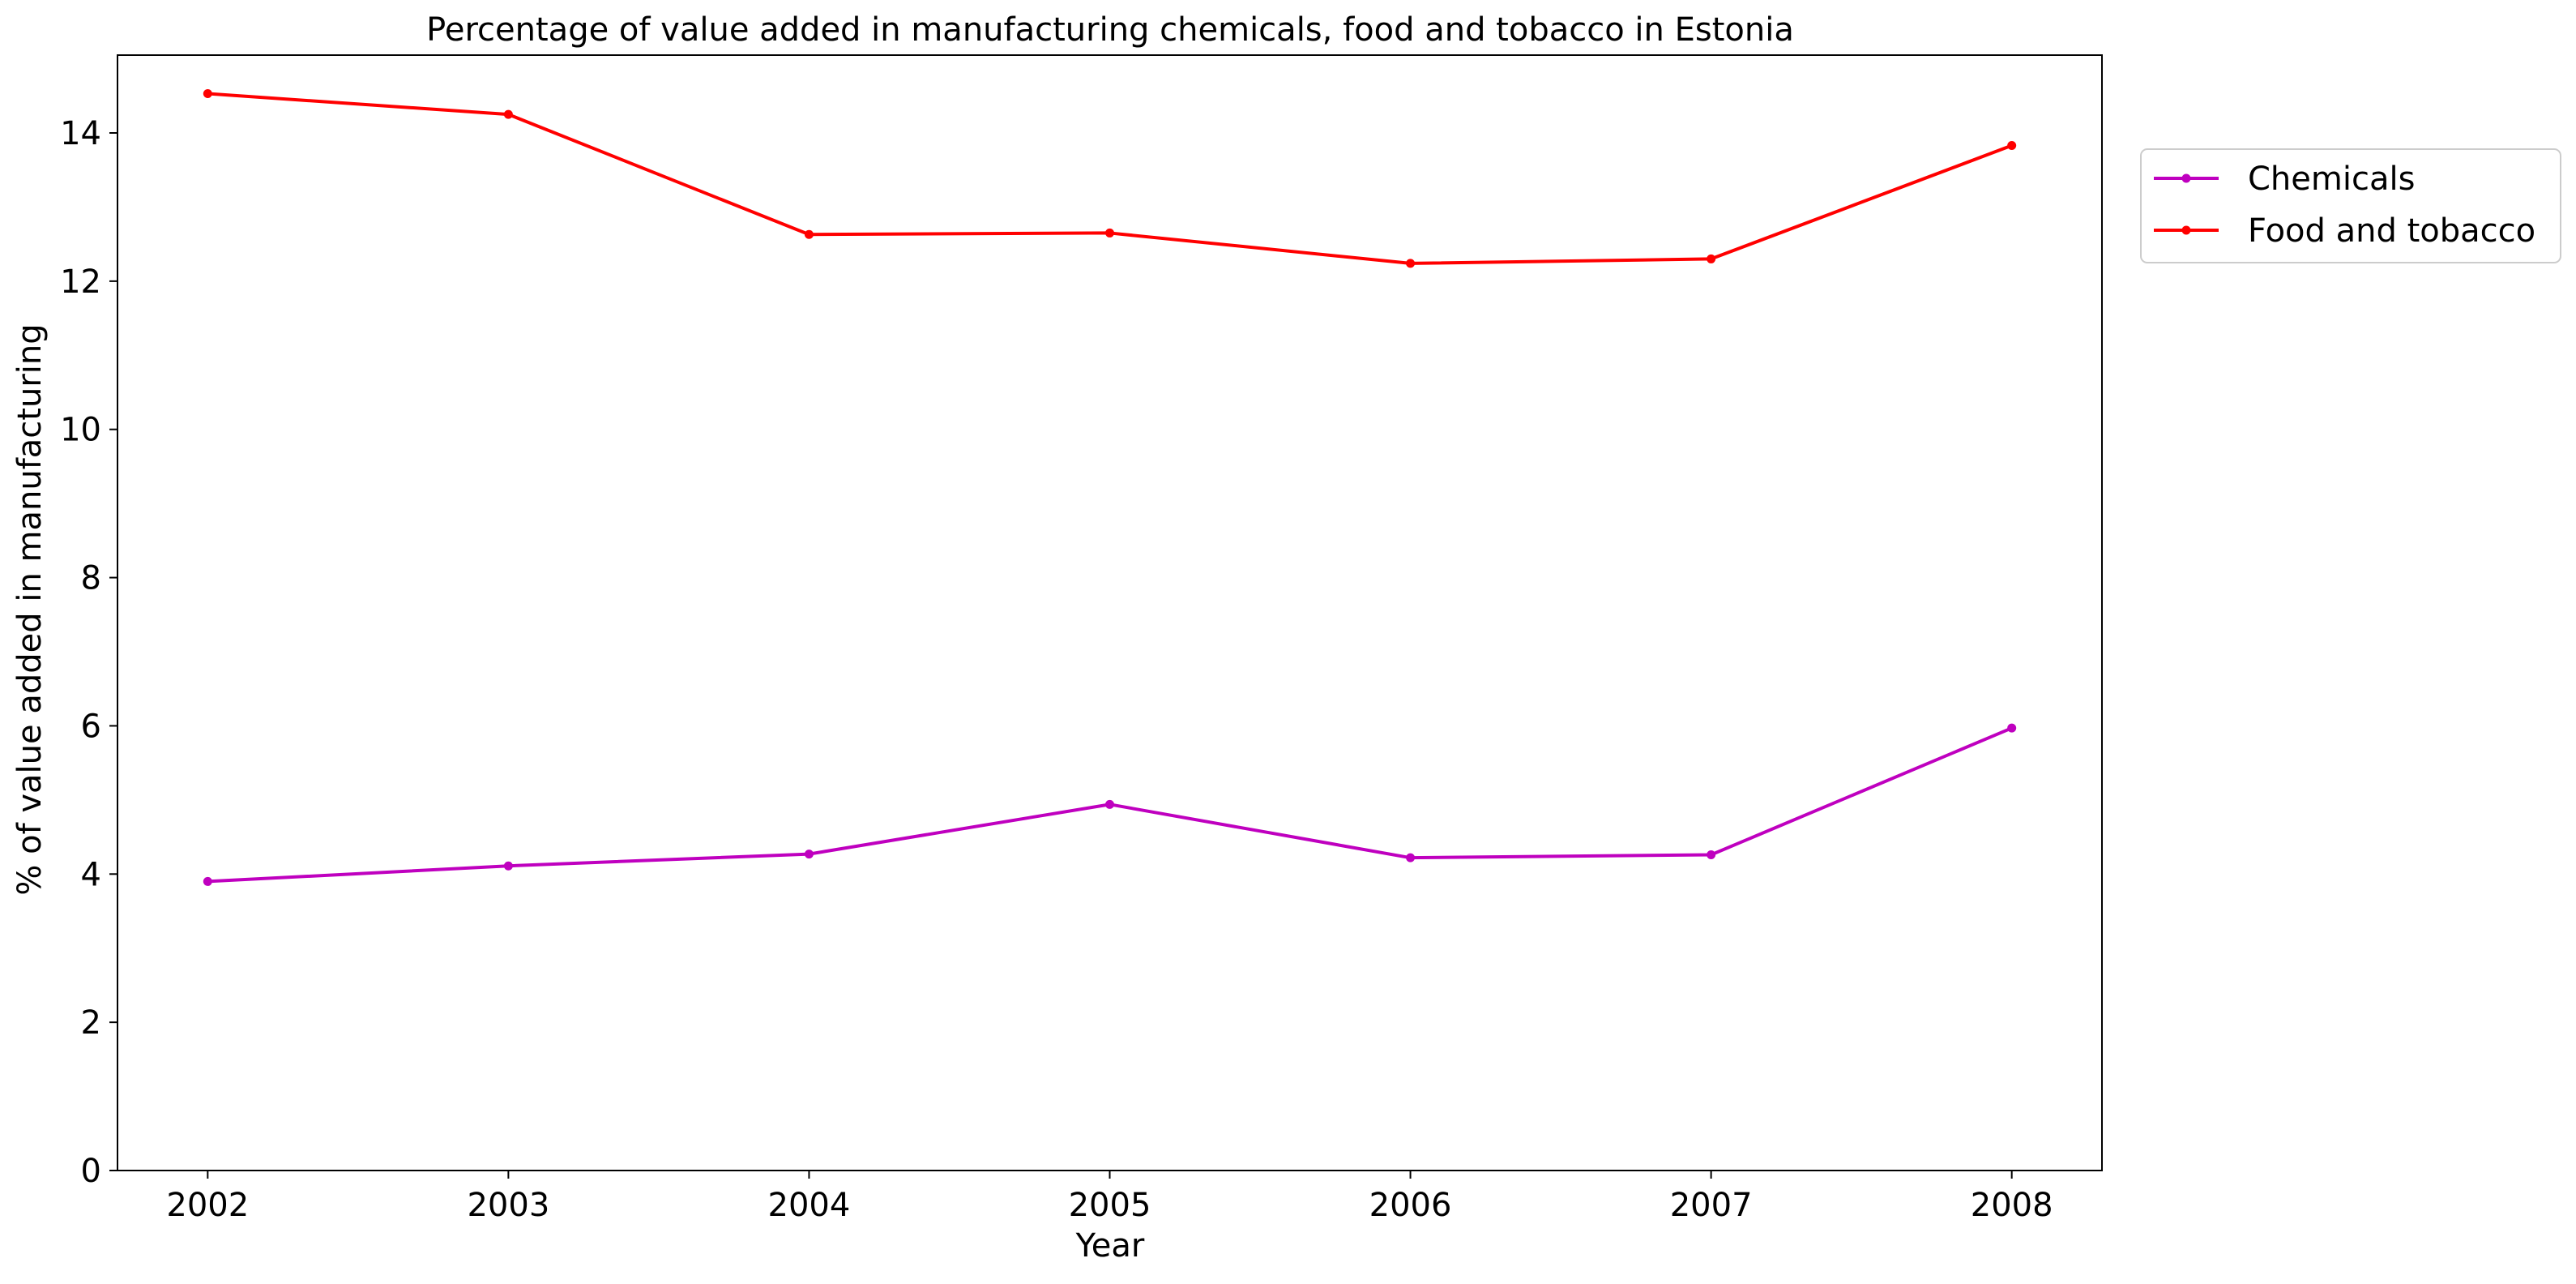 The height and width of the screenshot is (1284, 2576). I want to click on y-tick-label: 14, so click(80, 133).